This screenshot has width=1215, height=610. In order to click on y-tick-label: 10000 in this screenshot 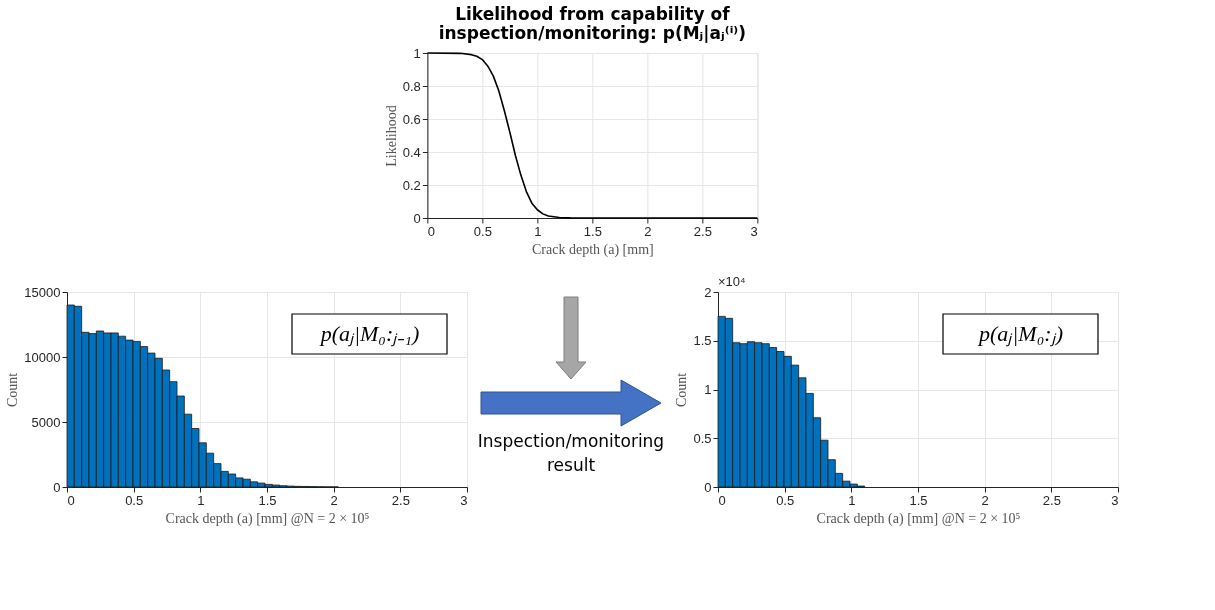, I will do `click(42, 357)`.